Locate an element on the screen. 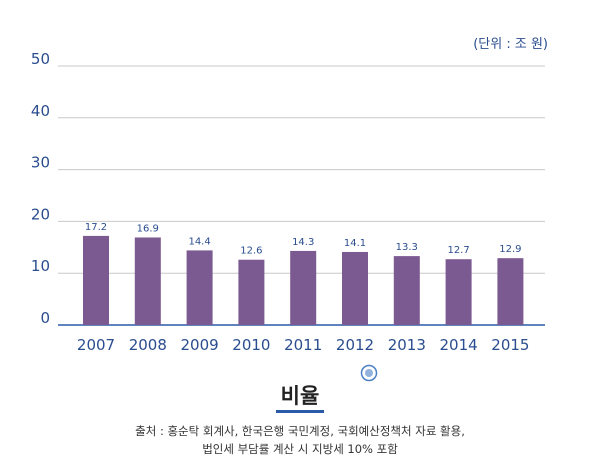 This screenshot has height=463, width=600. unit-note: (단위 : 조 원) is located at coordinates (510, 44).